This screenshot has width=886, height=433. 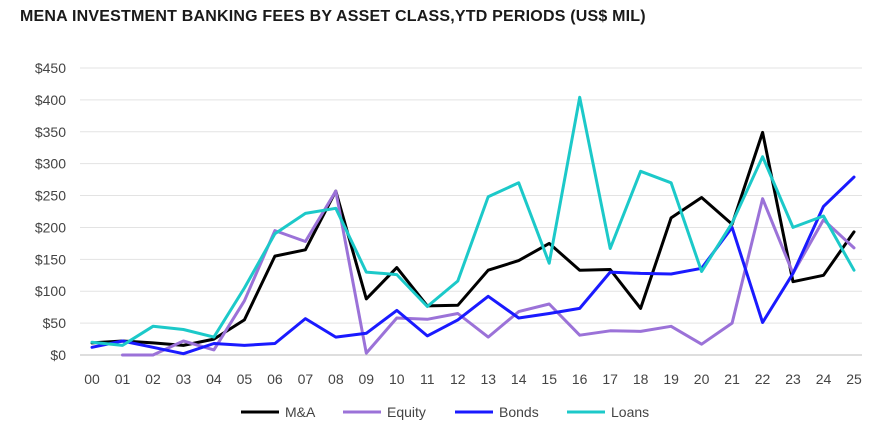 What do you see at coordinates (702, 379) in the screenshot?
I see `x-tick-label: 20` at bounding box center [702, 379].